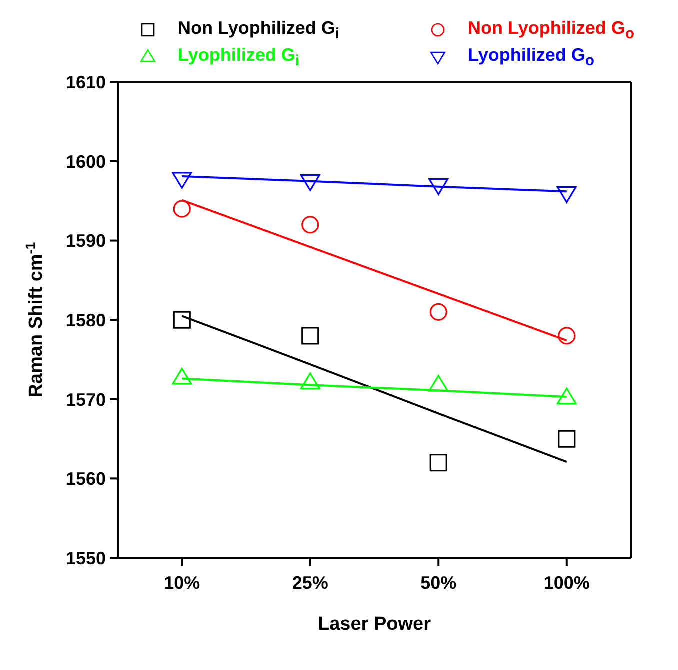 This screenshot has width=678, height=670. I want to click on x-axis-title: Laser Power, so click(375, 624).